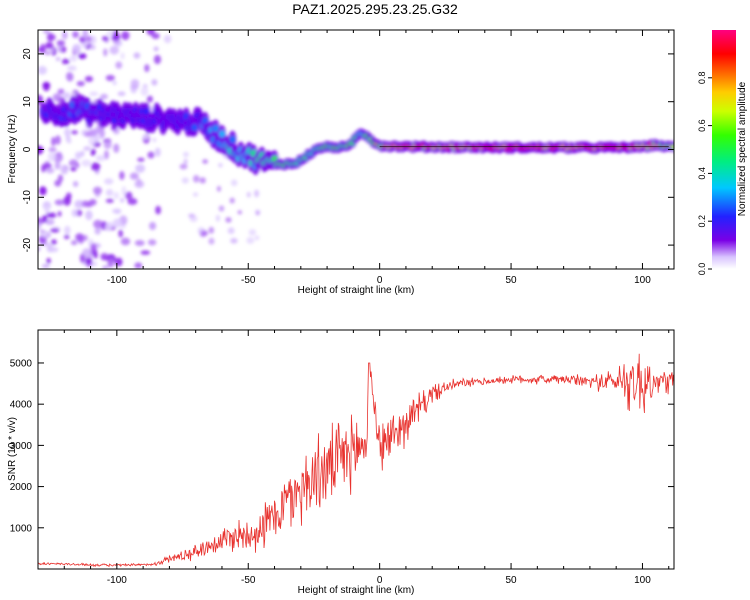 This screenshot has height=600, width=750. I want to click on chart-title: PAZ1.2025.295.23.25.G32, so click(375, 9).